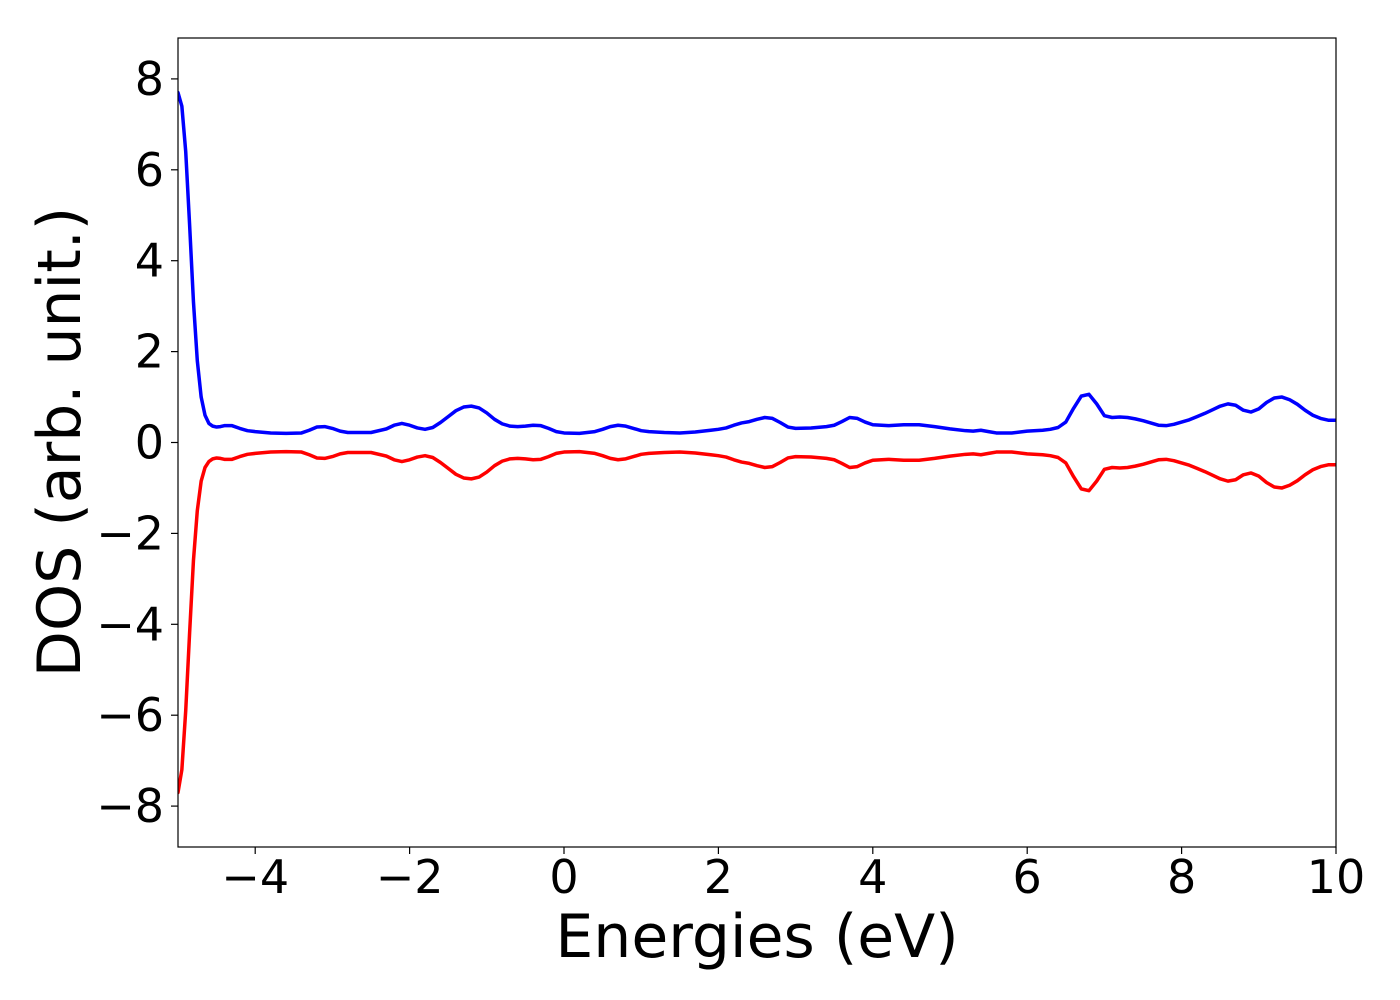 The image size is (1400, 1000). Describe the element at coordinates (410, 877) in the screenshot. I see `x-tick-label: −2` at that location.